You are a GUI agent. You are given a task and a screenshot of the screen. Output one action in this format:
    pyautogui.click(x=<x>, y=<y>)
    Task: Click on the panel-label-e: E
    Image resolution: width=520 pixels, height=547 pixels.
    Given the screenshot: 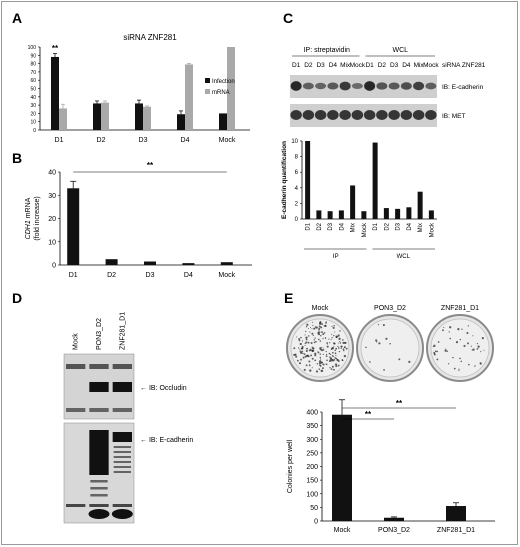 What is the action you would take?
    pyautogui.click(x=289, y=298)
    